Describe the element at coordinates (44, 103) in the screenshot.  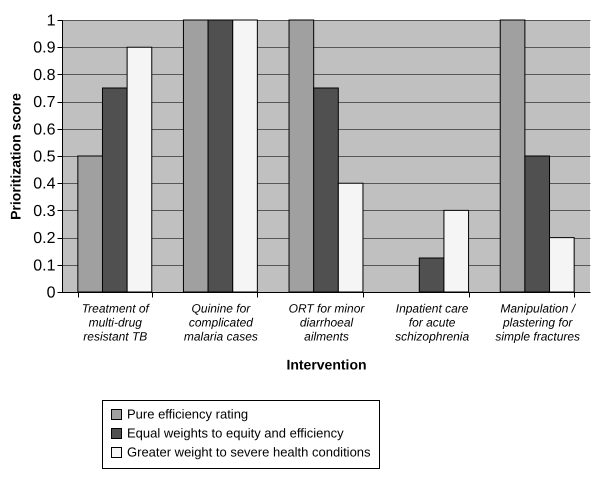
I see `y-tick-label: 0.7` at that location.